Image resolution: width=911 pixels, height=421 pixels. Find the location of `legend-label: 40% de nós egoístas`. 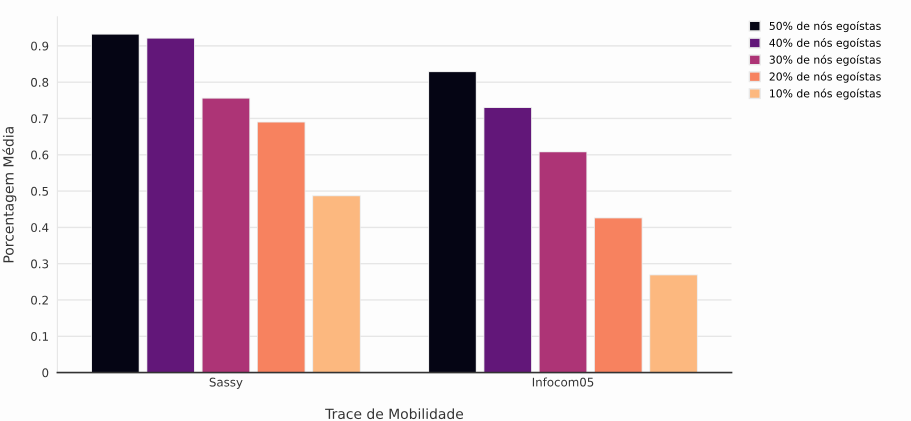

legend-label: 40% de nós egoístas is located at coordinates (825, 43).